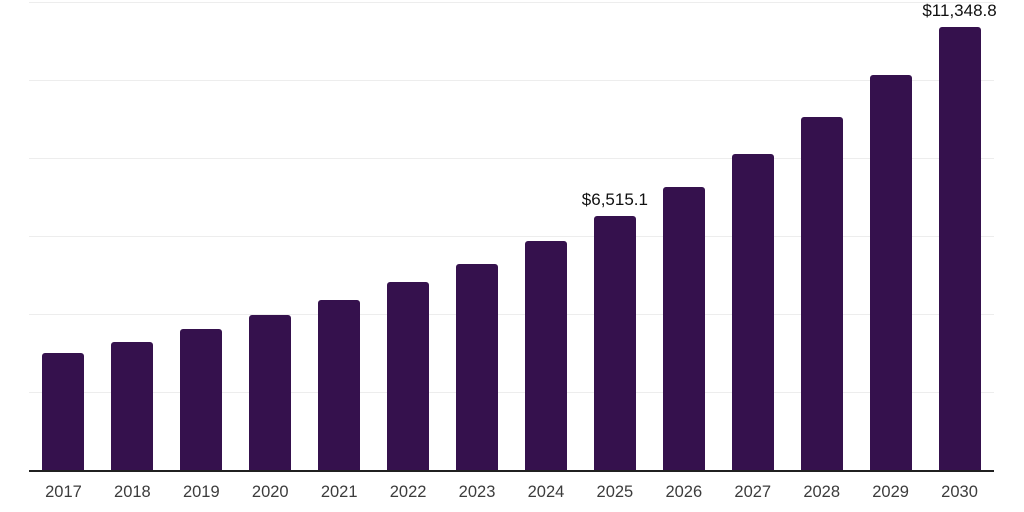 The height and width of the screenshot is (512, 1024). What do you see at coordinates (614, 199) in the screenshot?
I see `bar-value-label-2025: $6,515.1` at bounding box center [614, 199].